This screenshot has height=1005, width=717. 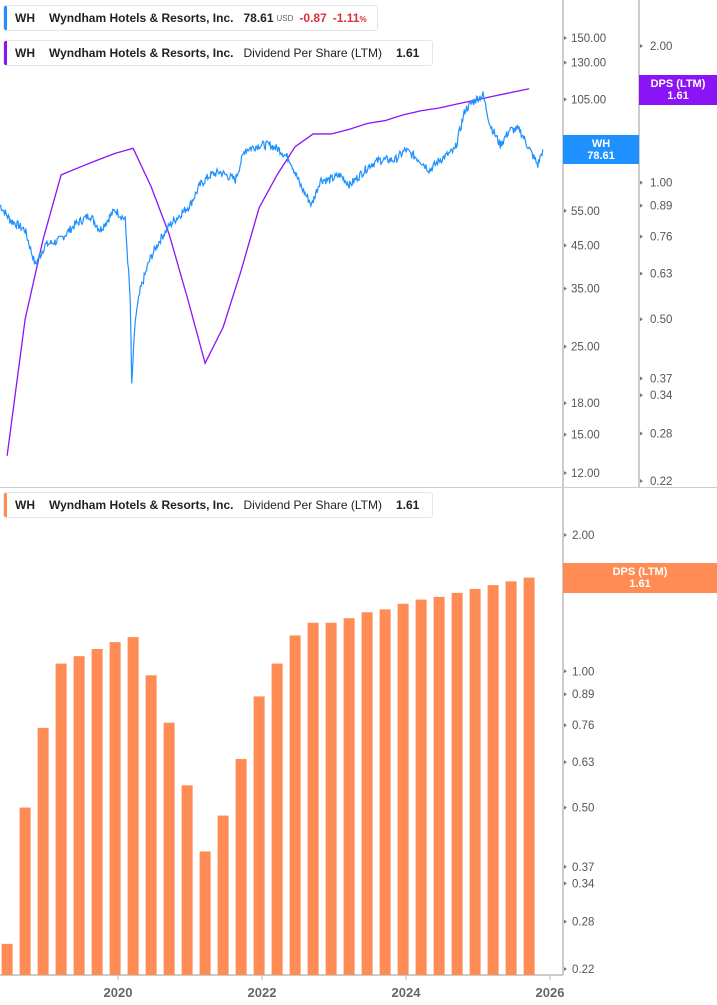 What do you see at coordinates (583, 809) in the screenshot?
I see `bar-tick-label: 0.50` at bounding box center [583, 809].